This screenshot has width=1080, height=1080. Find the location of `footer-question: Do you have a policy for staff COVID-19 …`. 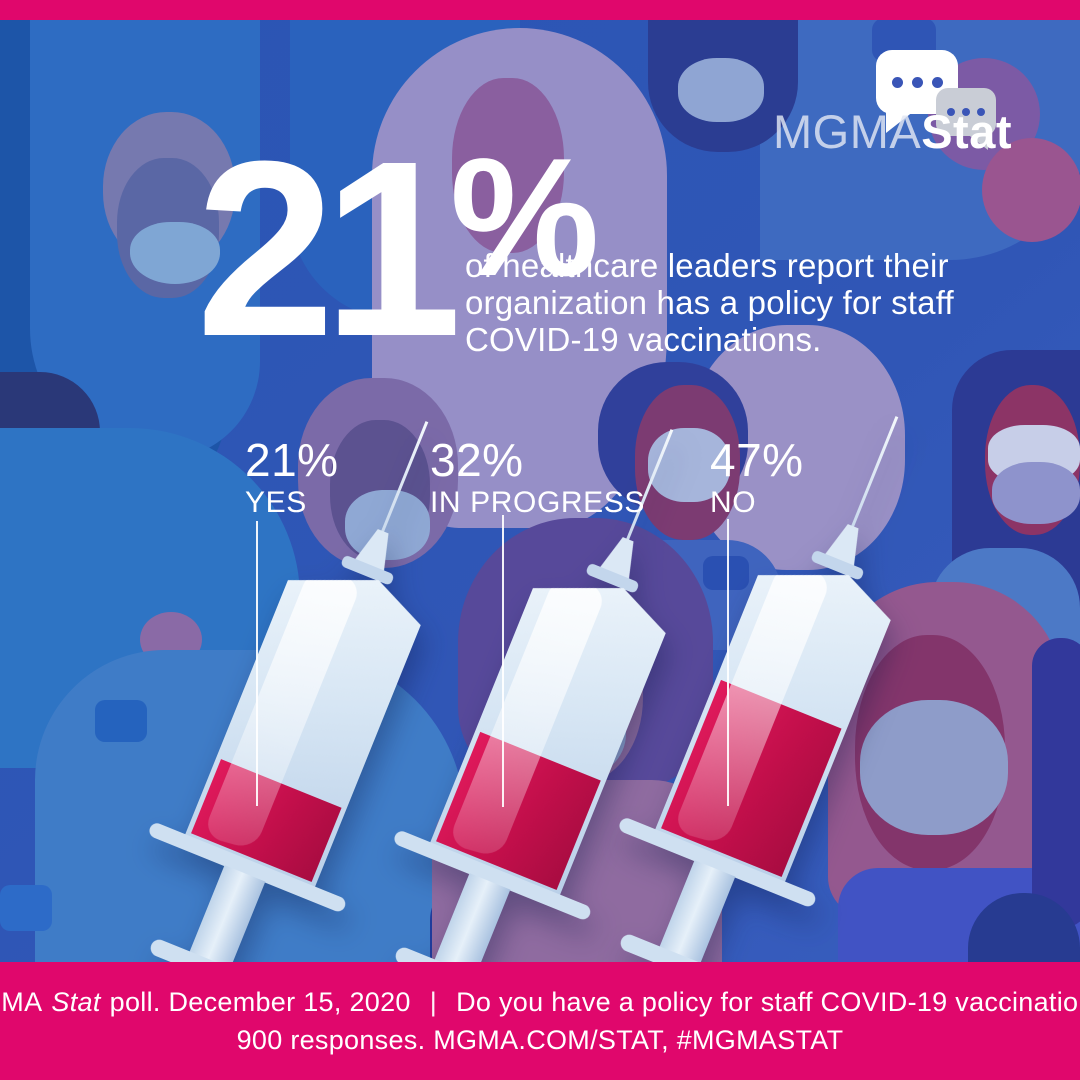

footer-question: Do you have a policy for staff COVID-19 … is located at coordinates (768, 1001).